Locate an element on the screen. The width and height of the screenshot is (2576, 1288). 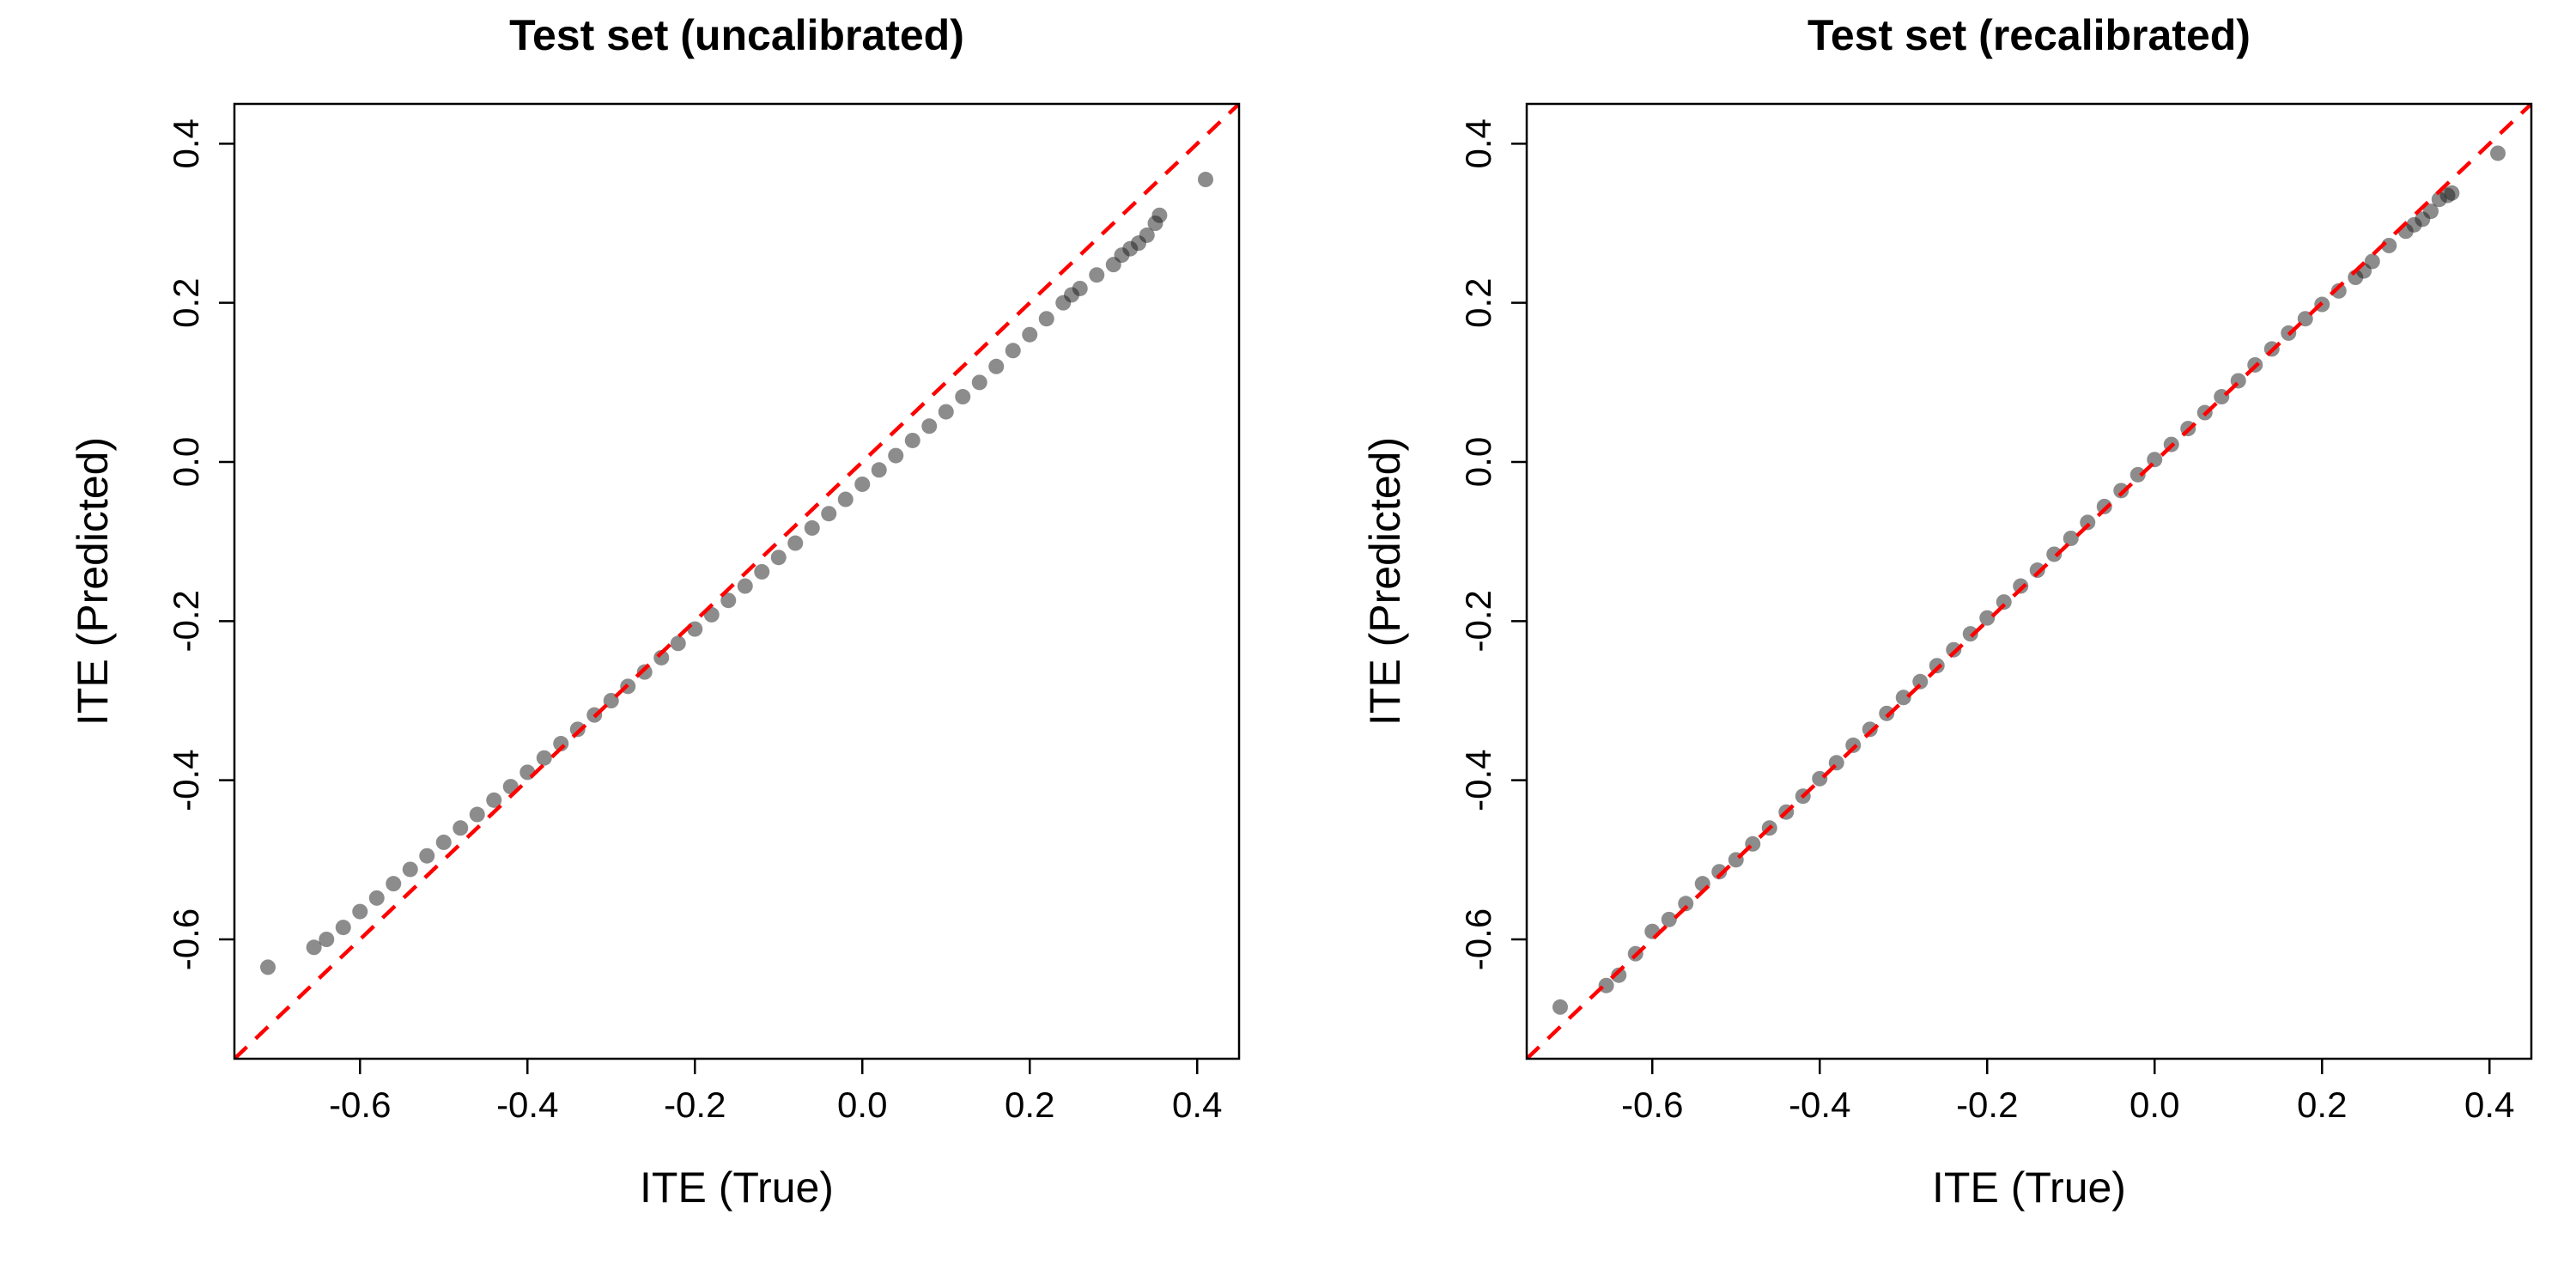
chart-title: Test set (uncalibrated) is located at coordinates (737, 35).